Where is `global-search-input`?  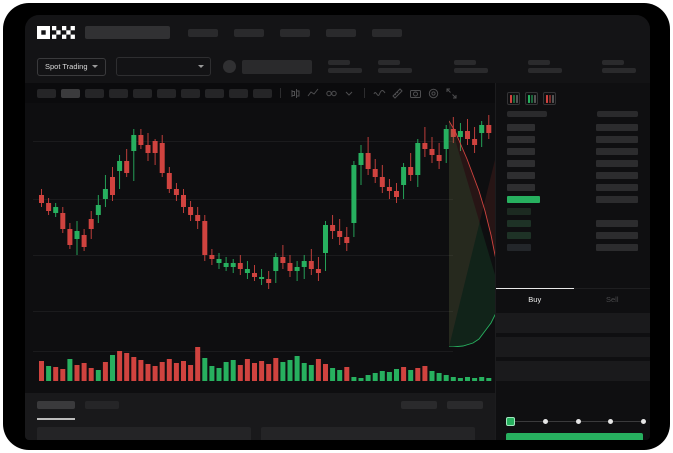
global-search-input is located at coordinates (127, 32).